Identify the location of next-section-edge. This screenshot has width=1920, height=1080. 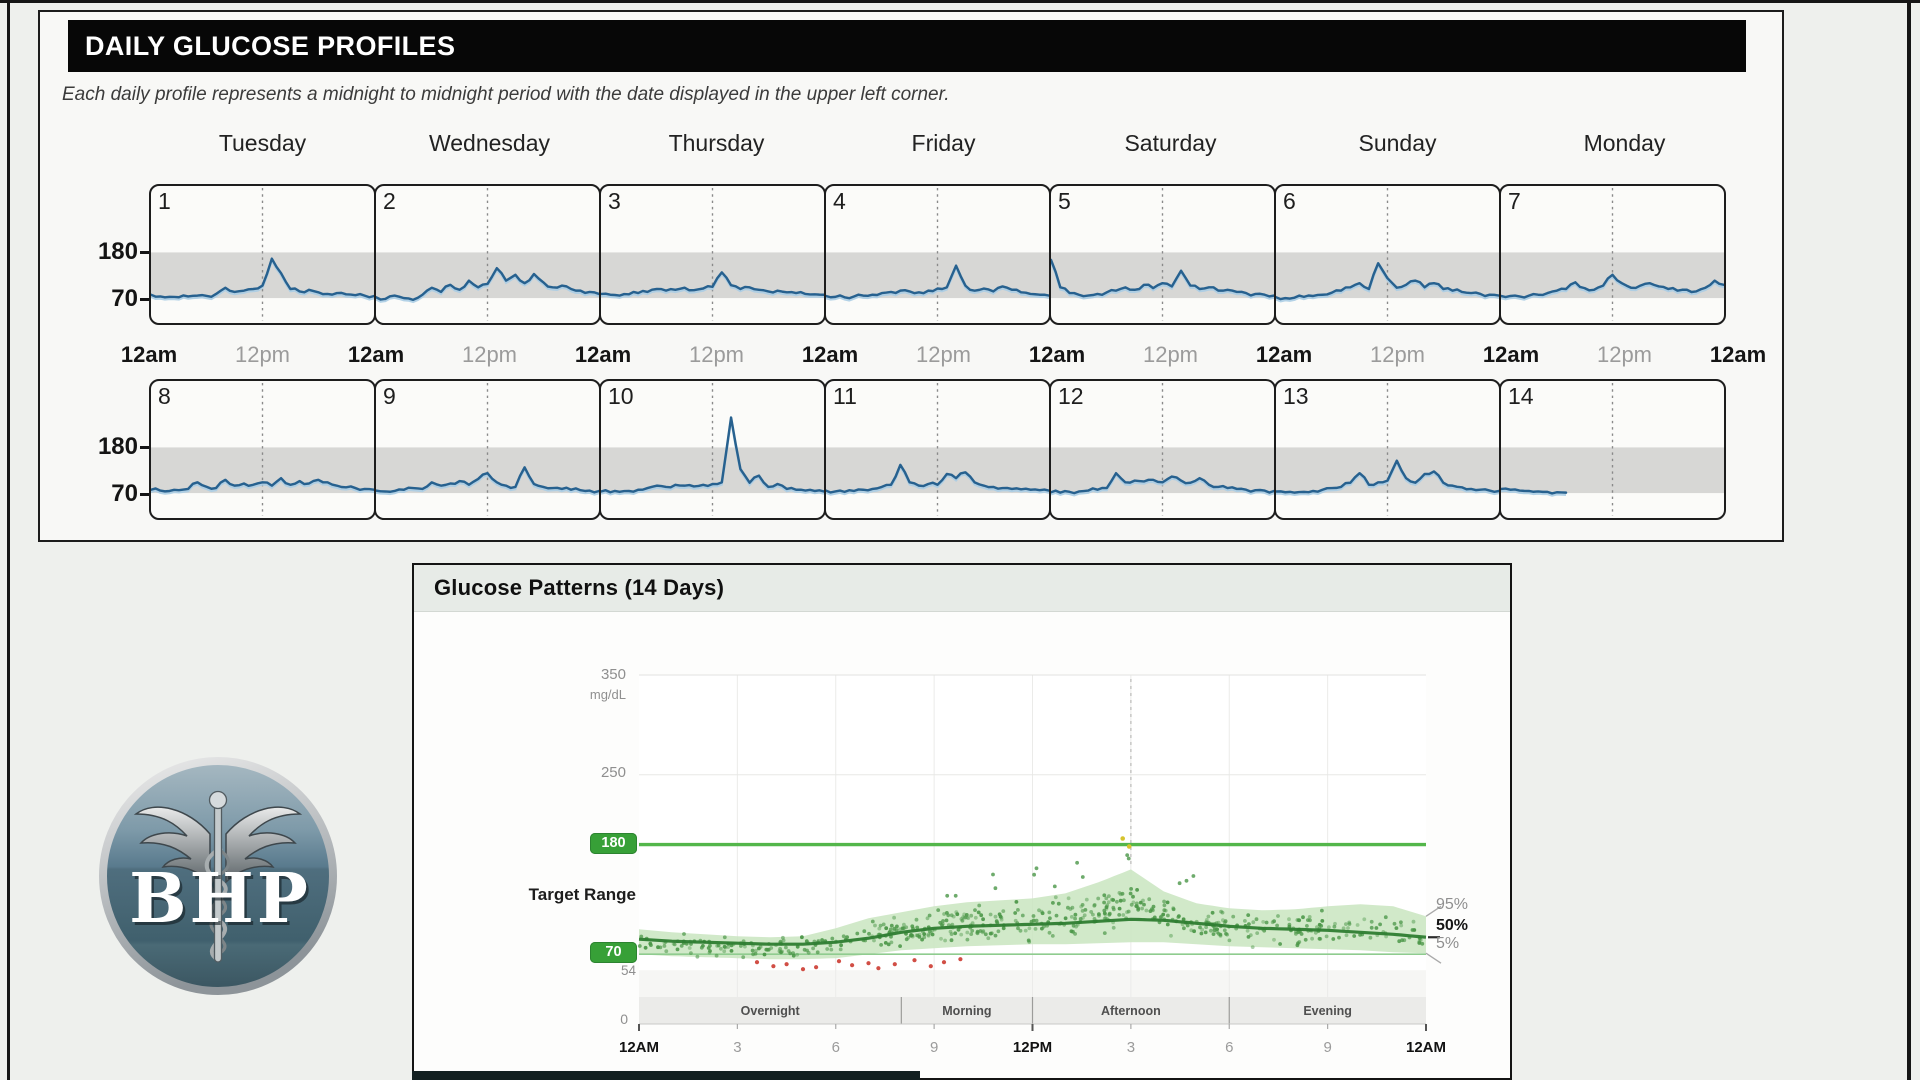
(666, 1075).